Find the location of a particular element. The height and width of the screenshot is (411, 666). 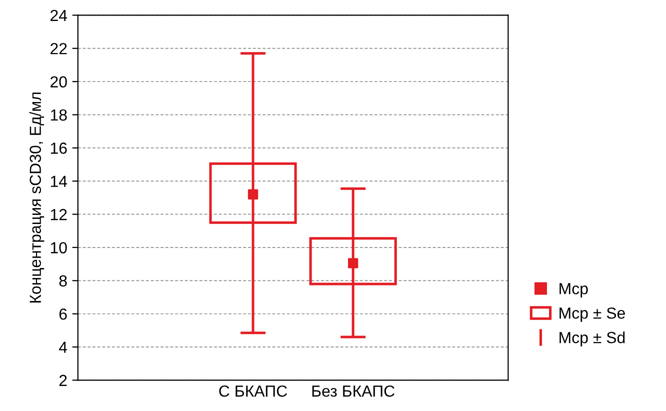

y-tick-label: 4 is located at coordinates (63, 347).